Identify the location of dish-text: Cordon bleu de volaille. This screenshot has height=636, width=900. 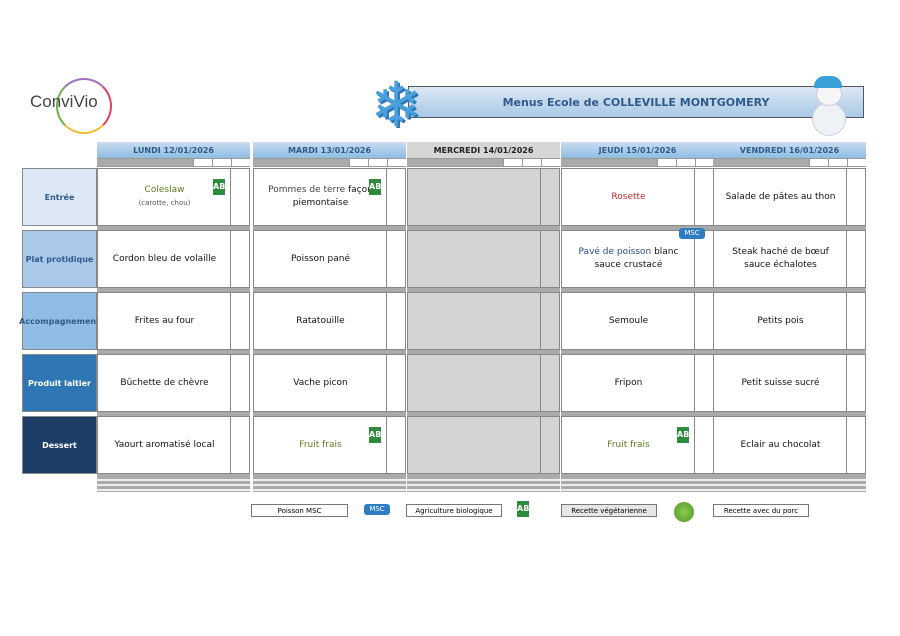
(164, 258).